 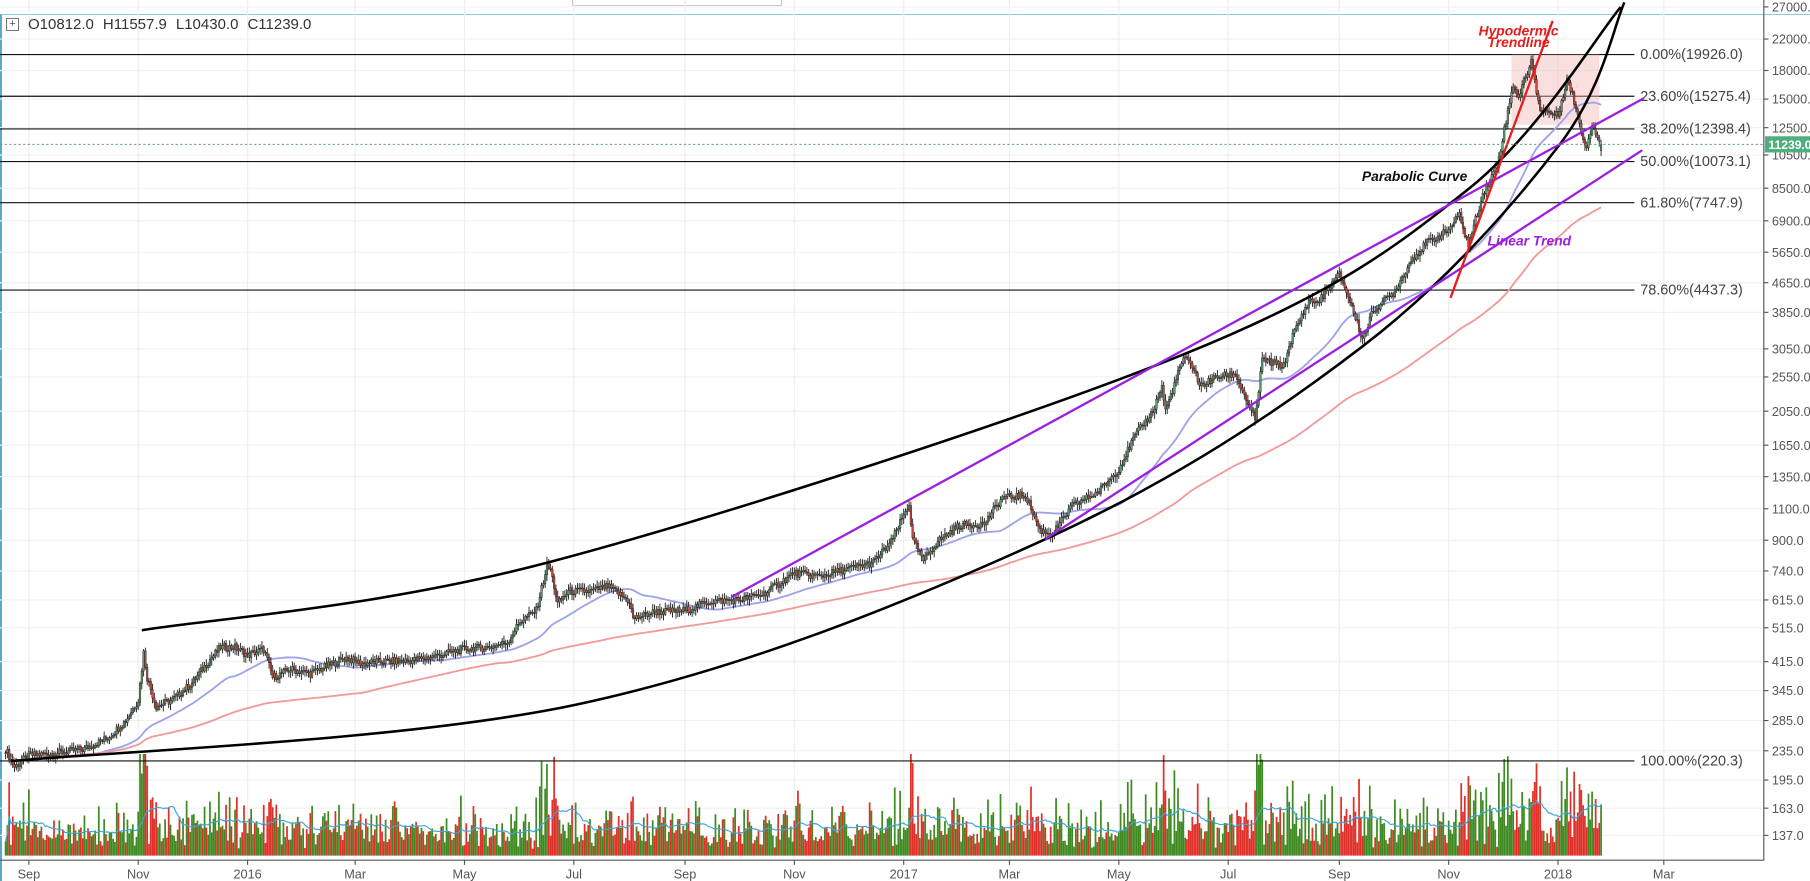 What do you see at coordinates (904, 874) in the screenshot?
I see `time-tick-label: 2017` at bounding box center [904, 874].